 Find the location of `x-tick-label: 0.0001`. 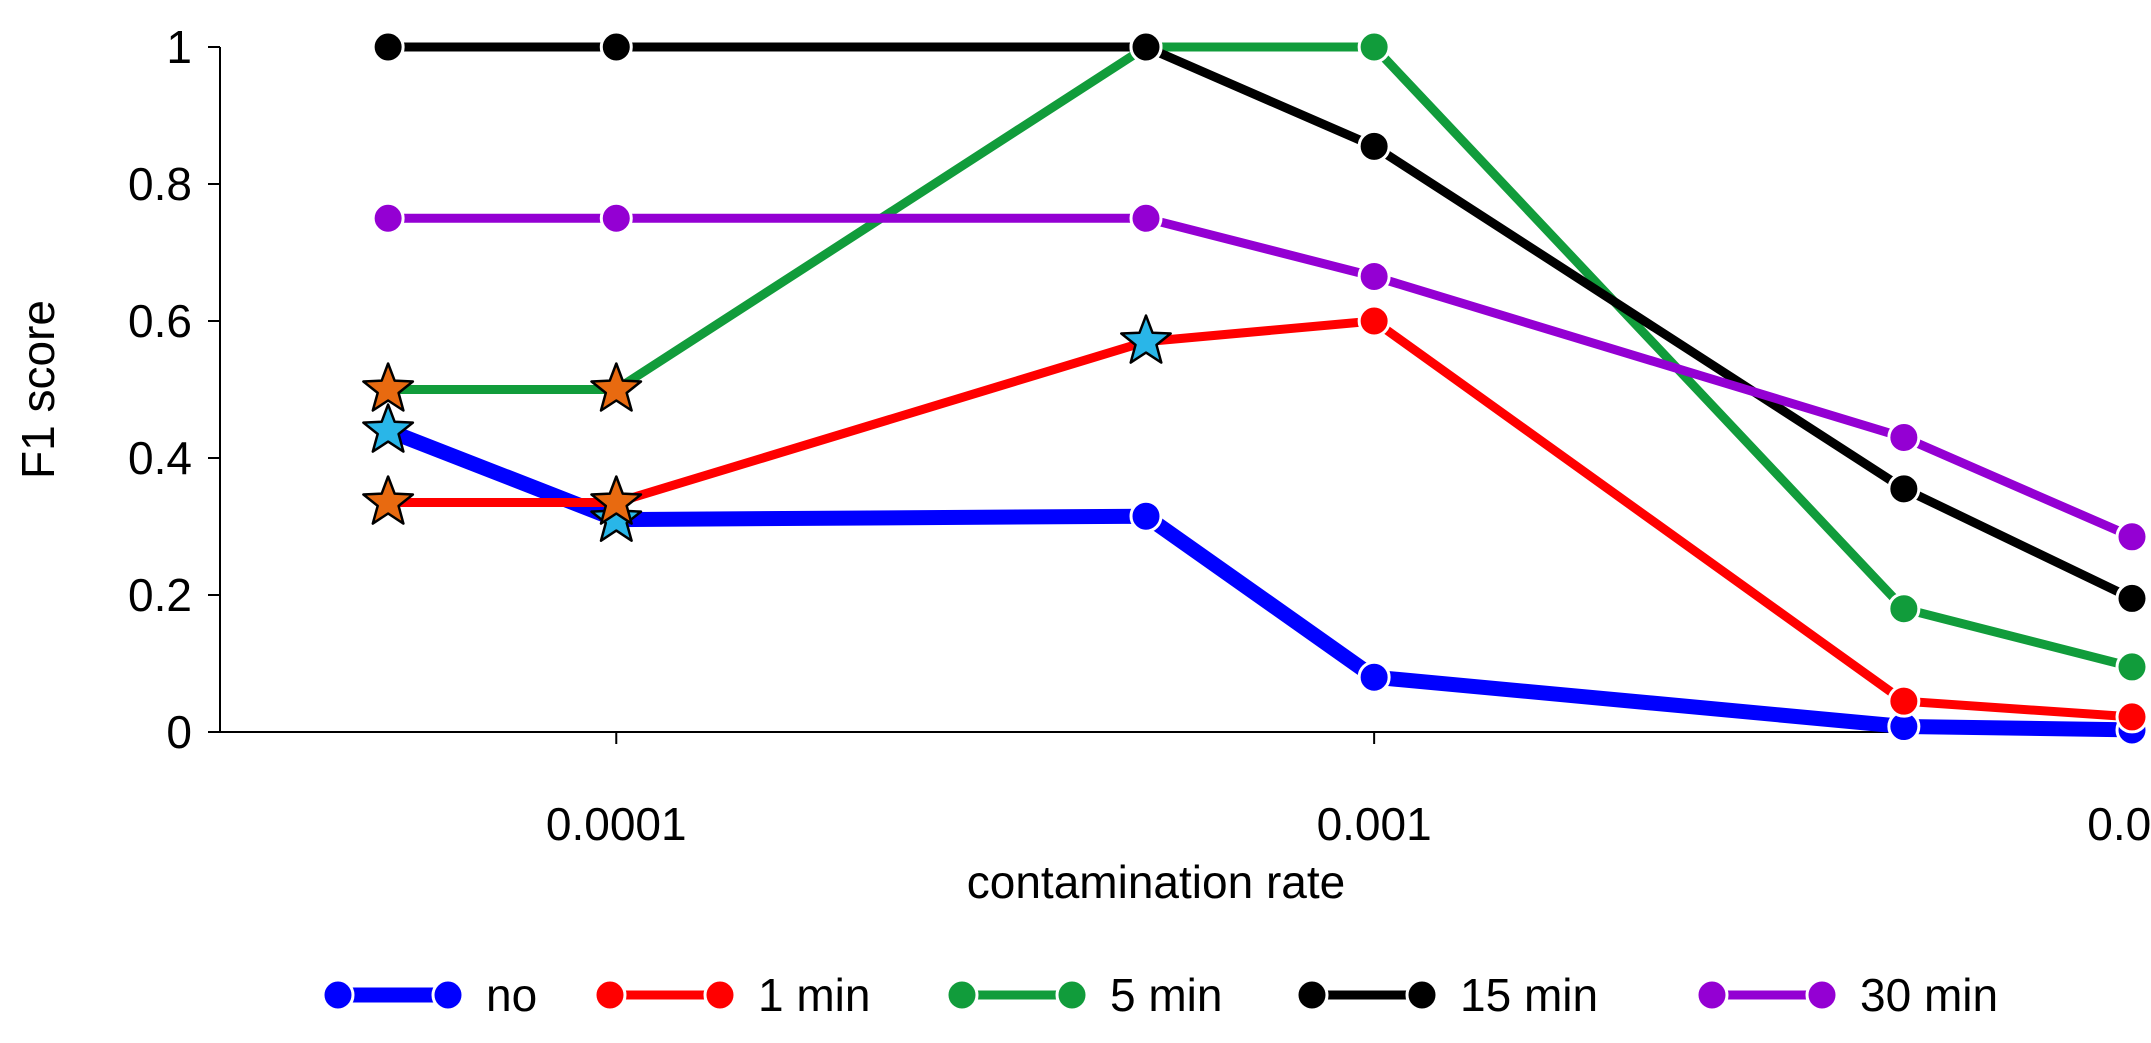

x-tick-label: 0.0001 is located at coordinates (616, 824).